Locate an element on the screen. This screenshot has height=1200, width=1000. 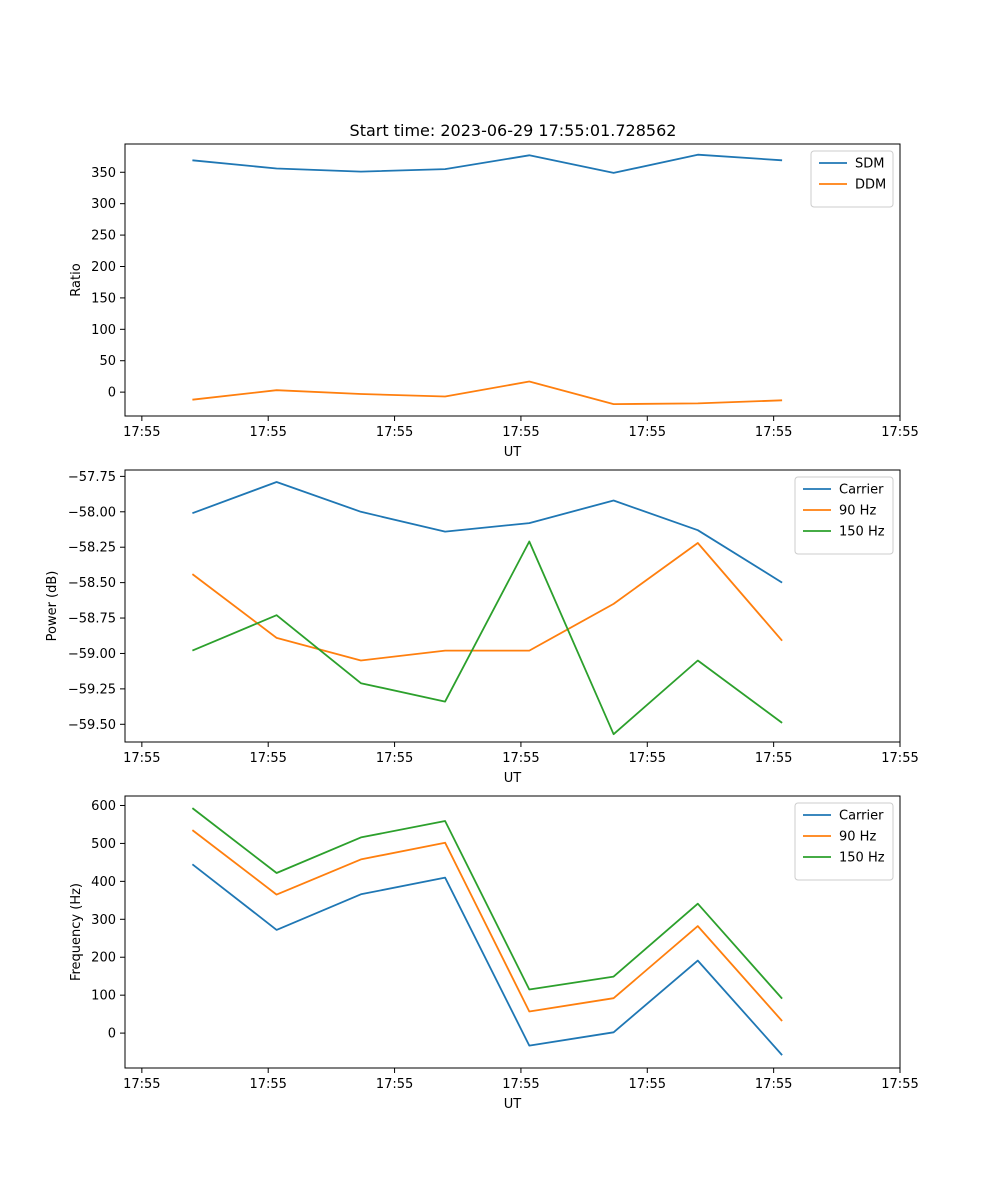
series-line-ddm is located at coordinates (487, 393).